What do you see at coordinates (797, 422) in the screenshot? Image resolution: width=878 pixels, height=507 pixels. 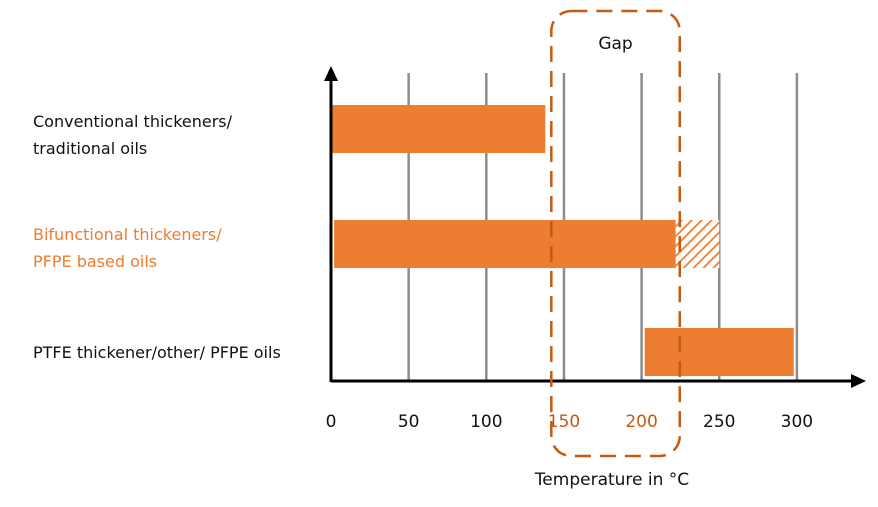 I see `x-tick-label: 300` at bounding box center [797, 422].